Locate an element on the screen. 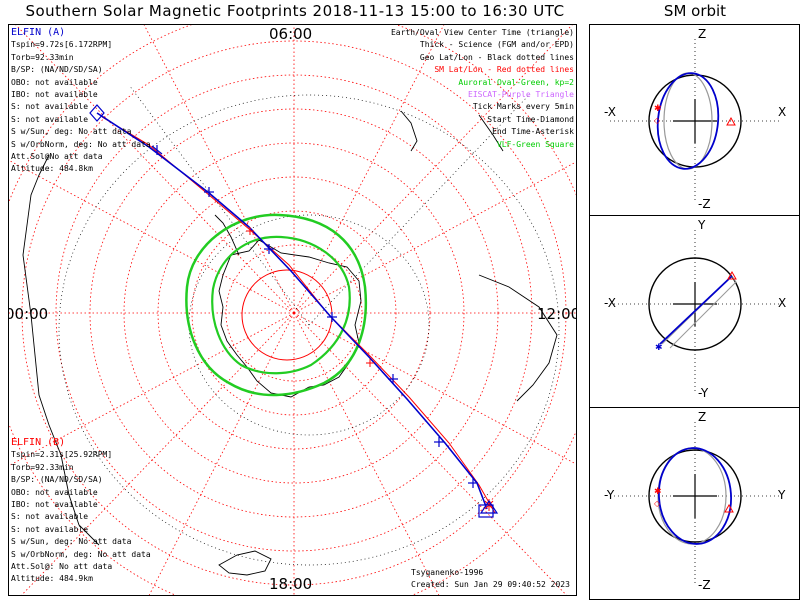  legend-item: VLF-Green Square is located at coordinates (535, 144).